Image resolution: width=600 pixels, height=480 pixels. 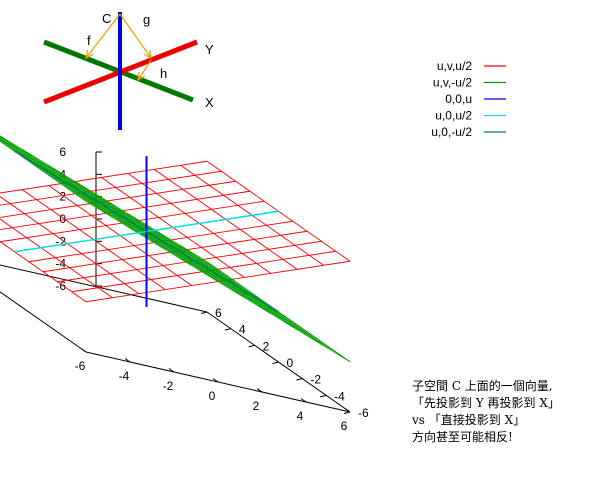 What do you see at coordinates (242, 330) in the screenshot?
I see `y-tick-label-5: 4` at bounding box center [242, 330].